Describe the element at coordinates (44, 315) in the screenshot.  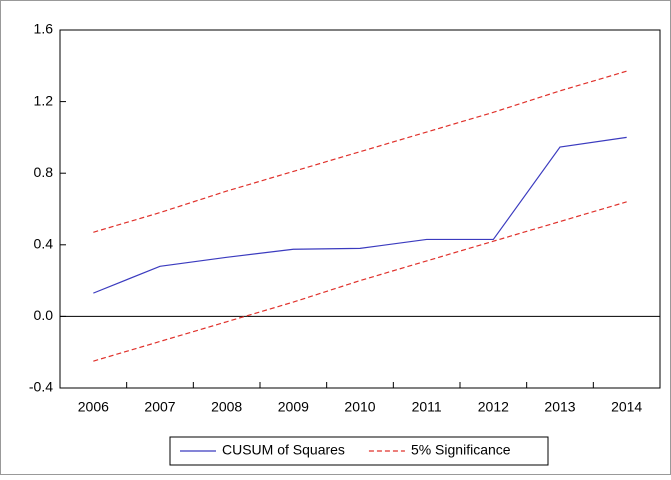
I see `y-tick-label: 0.0` at that location.